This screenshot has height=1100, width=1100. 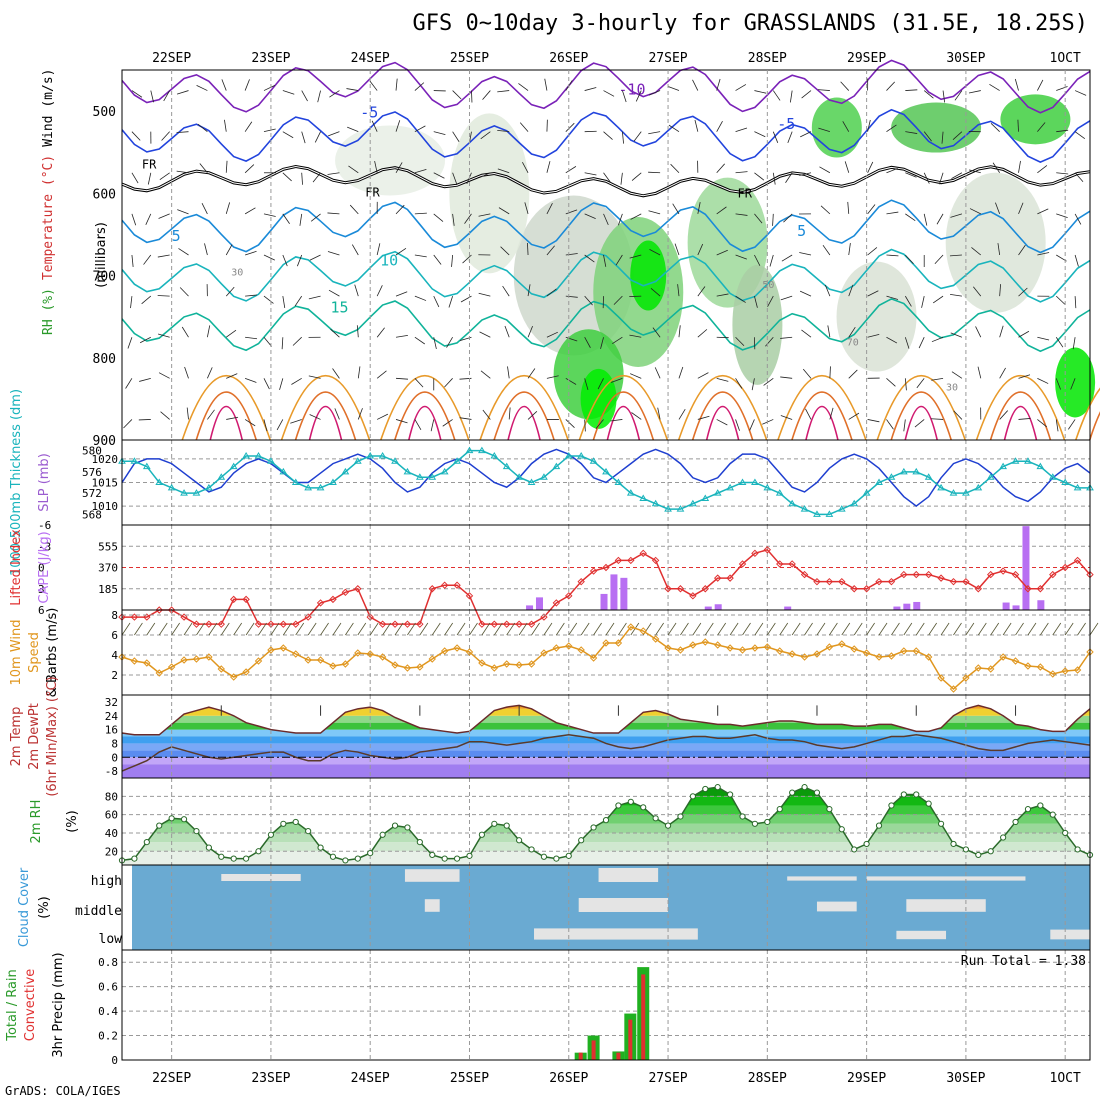 I want to click on wind-tick-label: 4, so click(x=114, y=655).